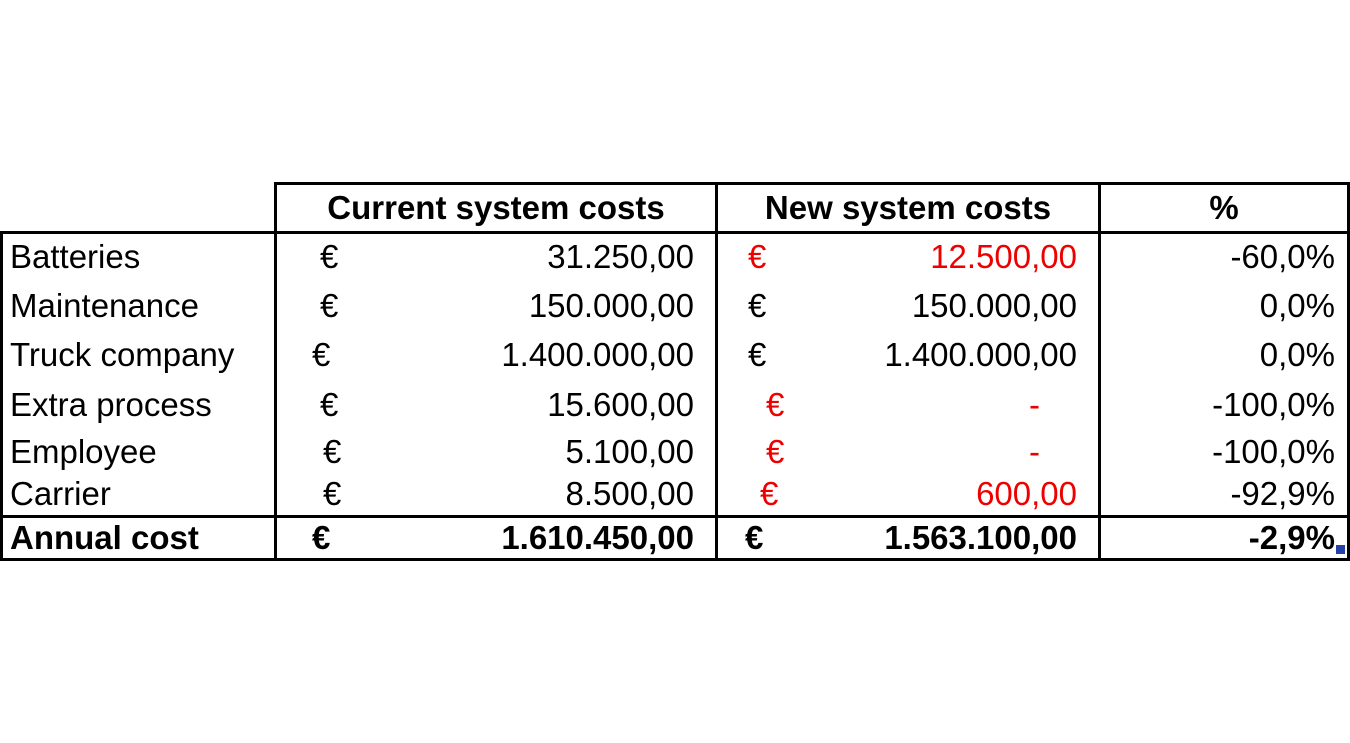  I want to click on header-new-system-costs: New system costs, so click(908, 207).